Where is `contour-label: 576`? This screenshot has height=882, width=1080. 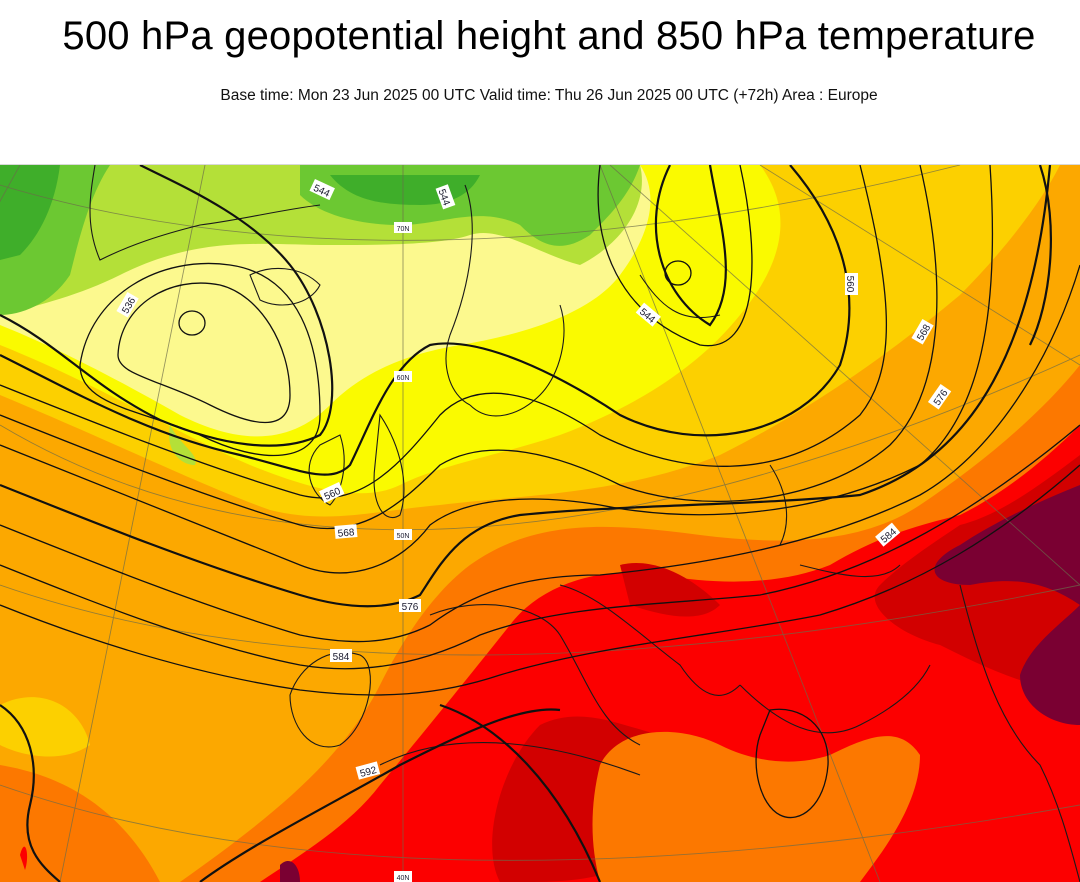
contour-label: 576 is located at coordinates (410, 606).